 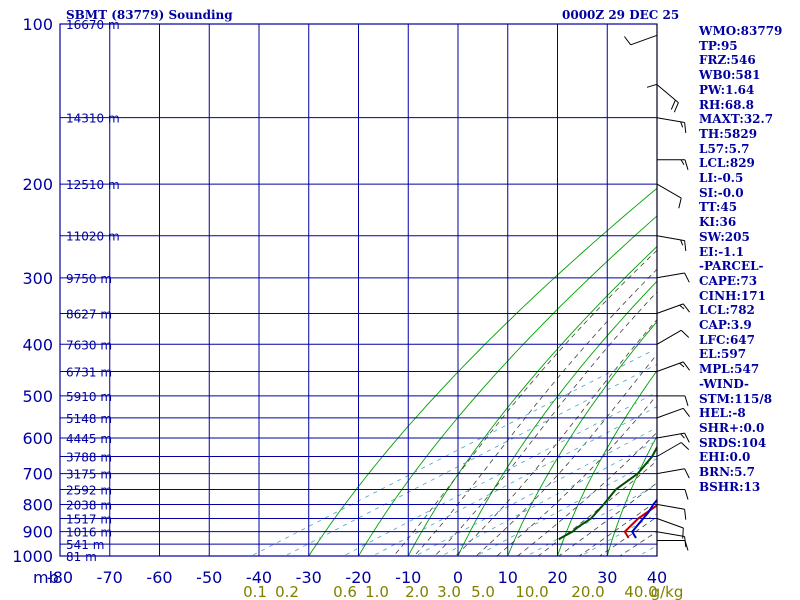 I want to click on temperature-tick-label: -30, so click(x=309, y=577).